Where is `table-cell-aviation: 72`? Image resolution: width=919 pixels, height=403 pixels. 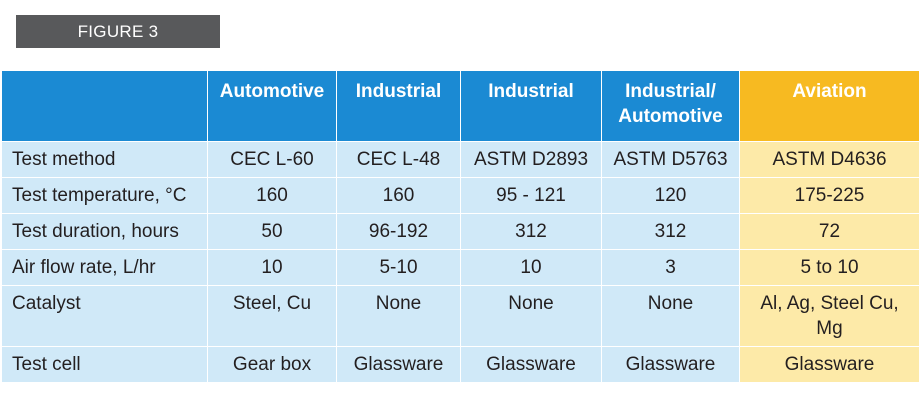 table-cell-aviation: 72 is located at coordinates (829, 232).